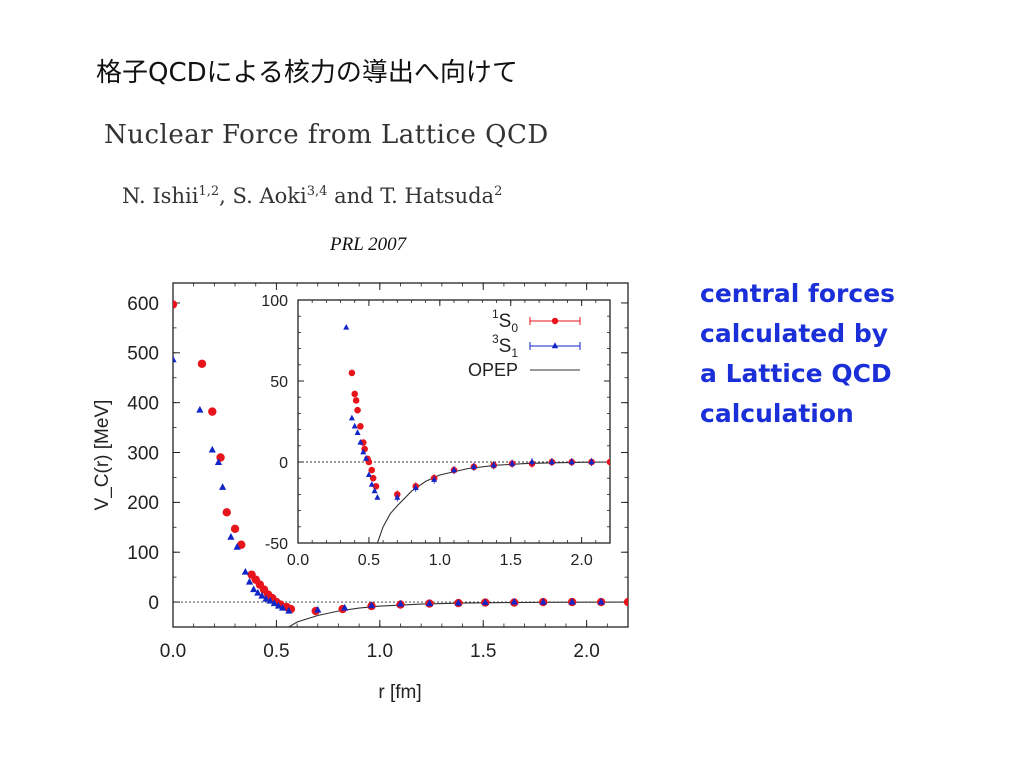 The height and width of the screenshot is (768, 1024). I want to click on inset-plot-frame, so click(454, 421).